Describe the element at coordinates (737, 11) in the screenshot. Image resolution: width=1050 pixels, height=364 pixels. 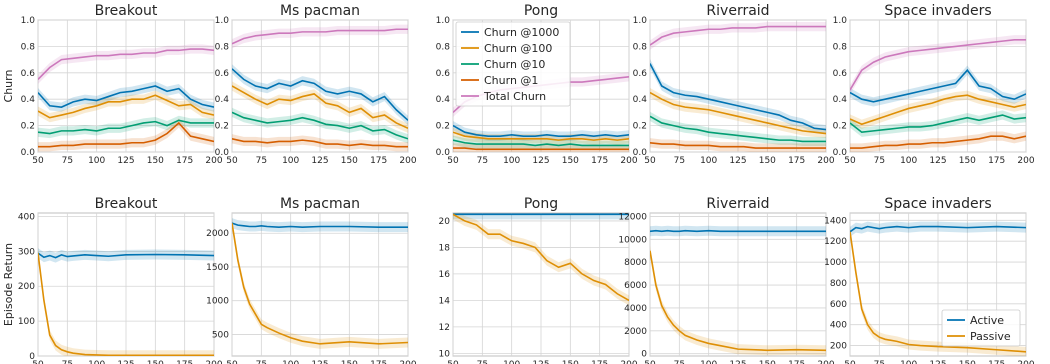
I see `panel-title: Riverraid` at that location.